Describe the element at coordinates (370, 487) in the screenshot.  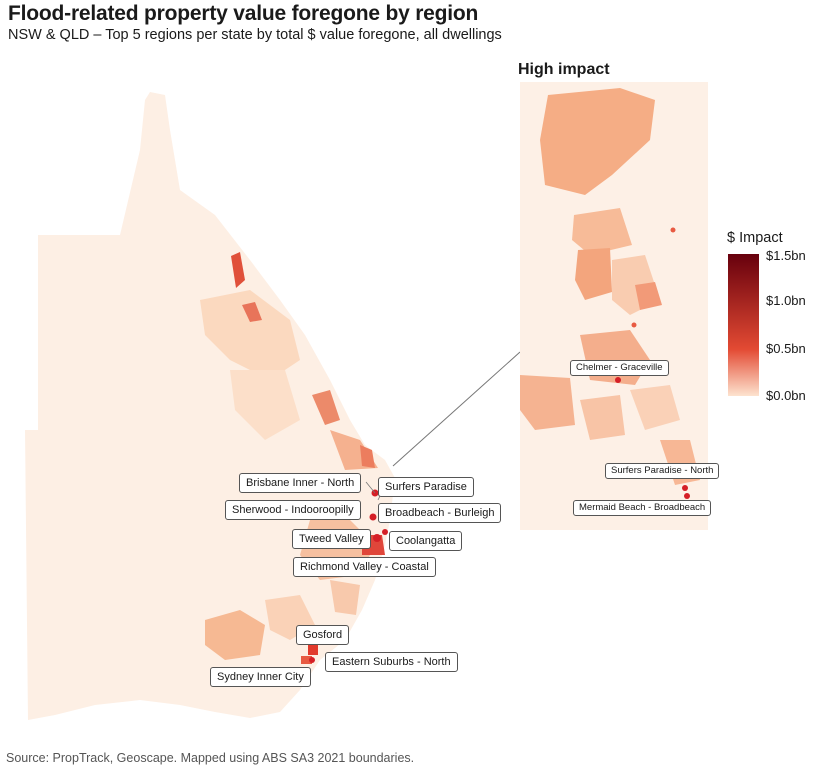
I see `leader-brisbane` at that location.